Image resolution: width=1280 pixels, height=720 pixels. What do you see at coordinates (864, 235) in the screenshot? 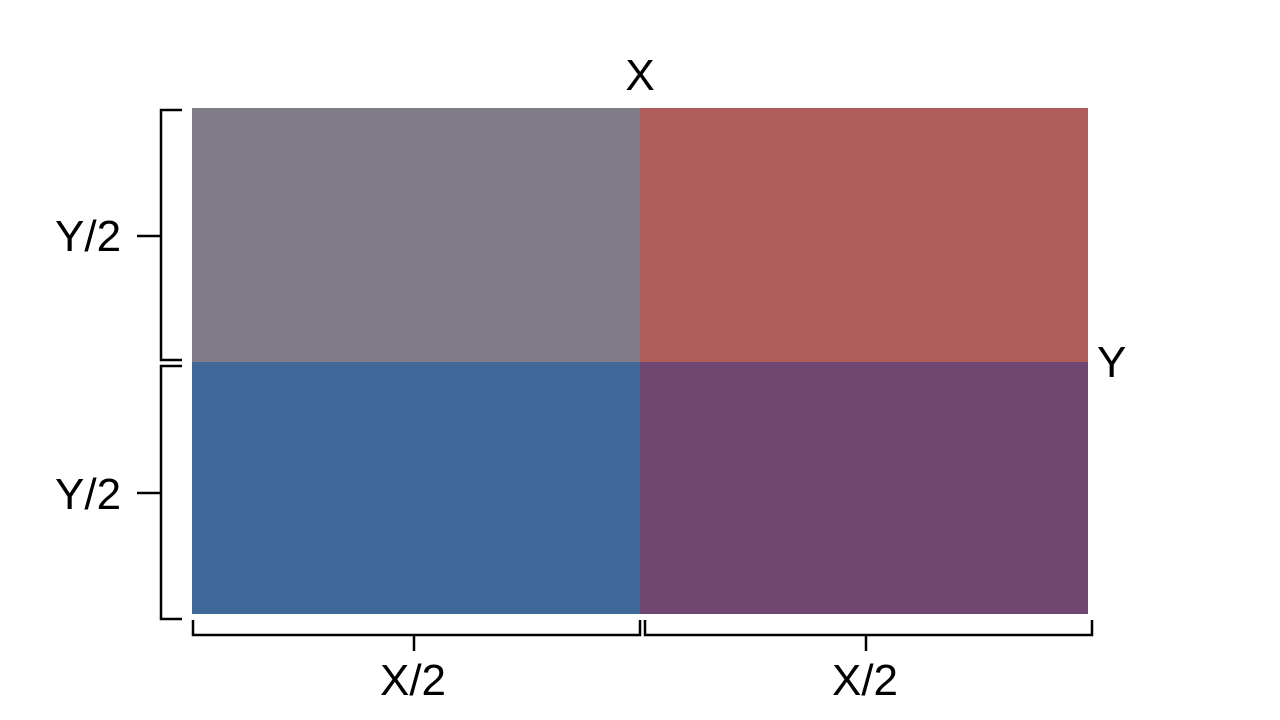
I see `quadrant-top-right` at bounding box center [864, 235].